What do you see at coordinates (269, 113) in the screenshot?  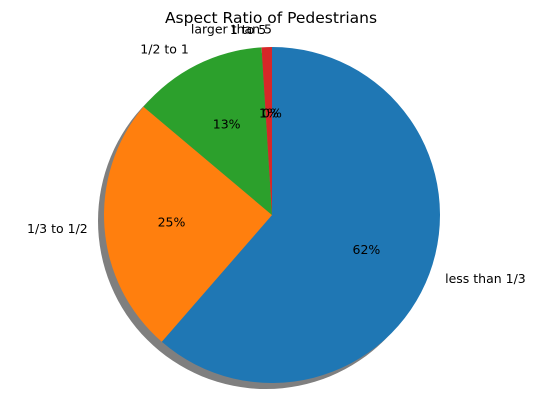 I see `slice-pct-1-to-5: 1%` at bounding box center [269, 113].